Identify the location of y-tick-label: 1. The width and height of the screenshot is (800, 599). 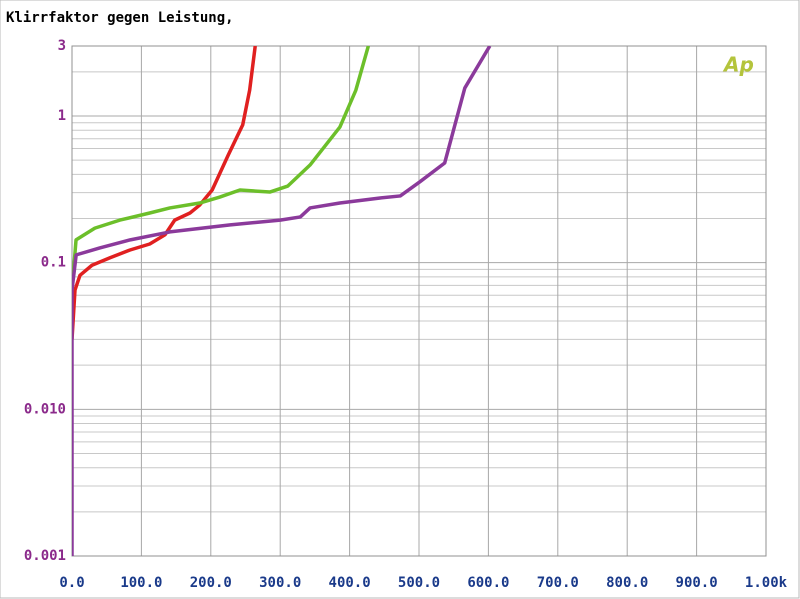
(62, 116).